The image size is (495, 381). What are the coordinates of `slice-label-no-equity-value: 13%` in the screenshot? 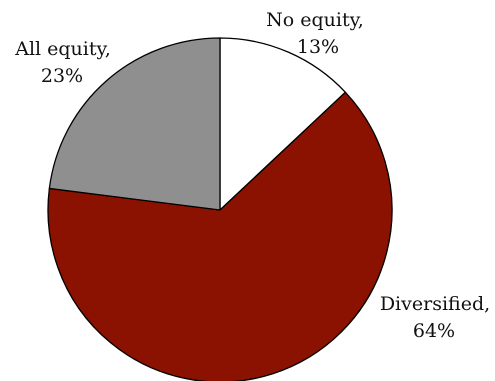 It's located at (318, 47).